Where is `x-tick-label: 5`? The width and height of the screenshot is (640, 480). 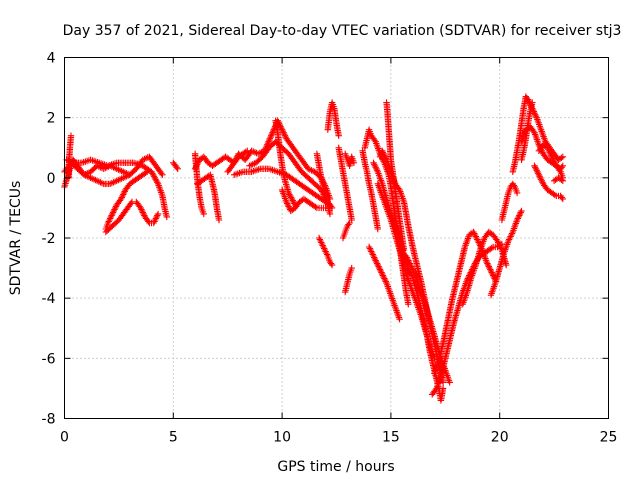
x-tick-label: 5 is located at coordinates (173, 438).